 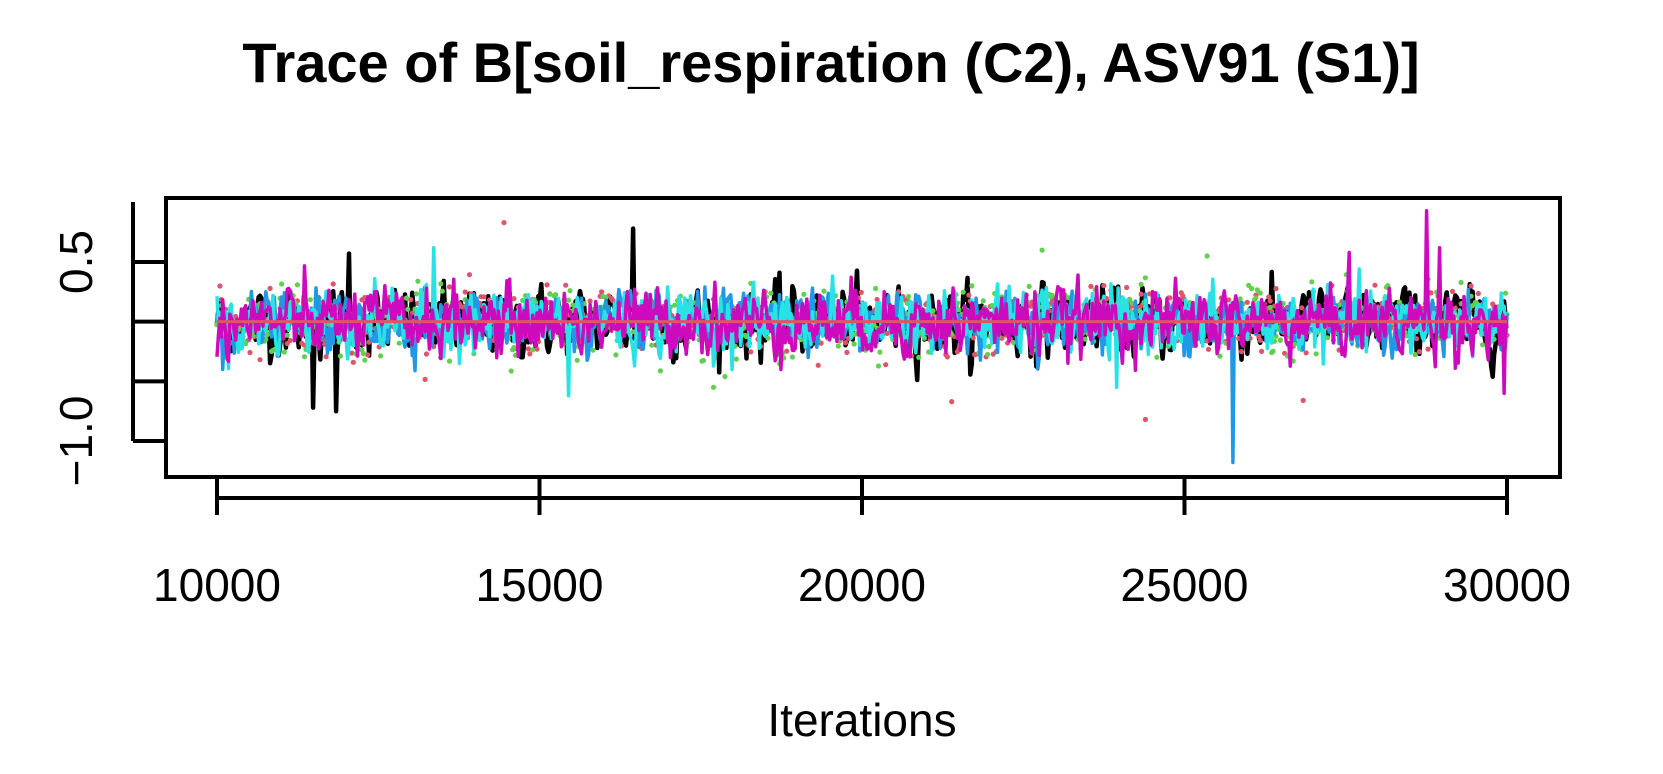 I want to click on y-tick-label: −1.0, so click(x=76, y=441).